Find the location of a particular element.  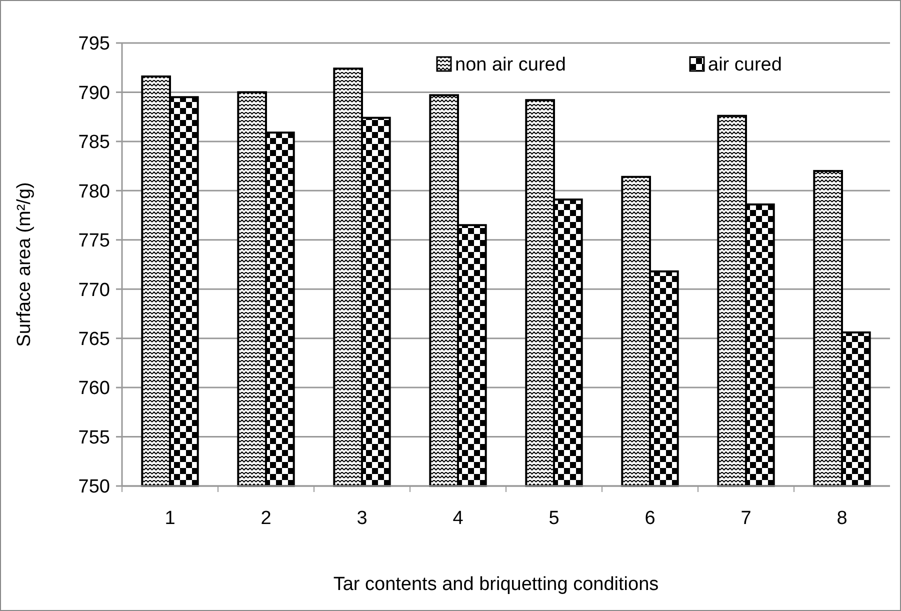

y-tick-label: 760 is located at coordinates (94, 389).